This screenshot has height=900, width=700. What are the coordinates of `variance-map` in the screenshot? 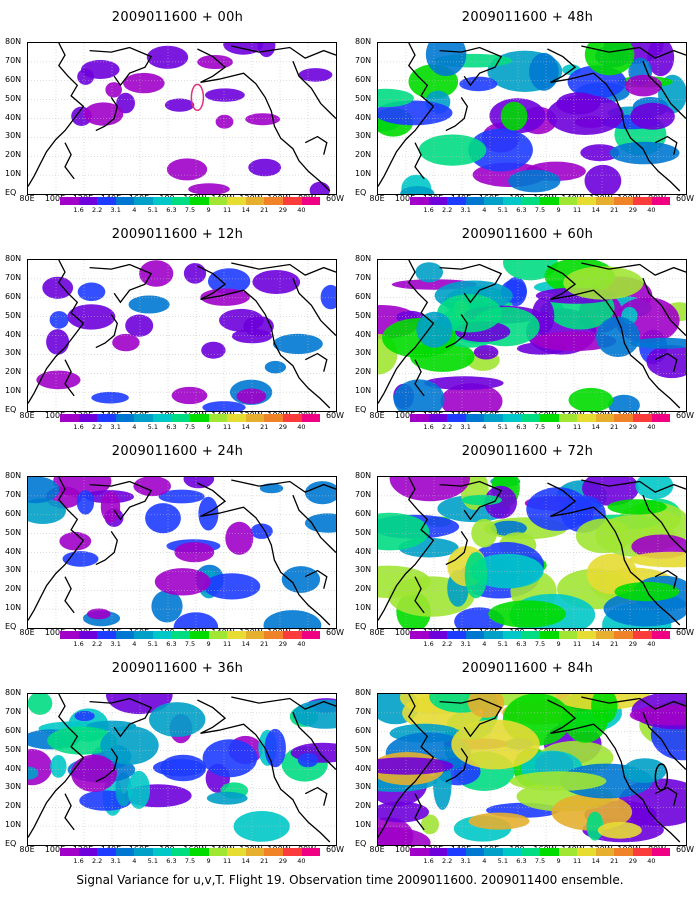 It's located at (532, 769).